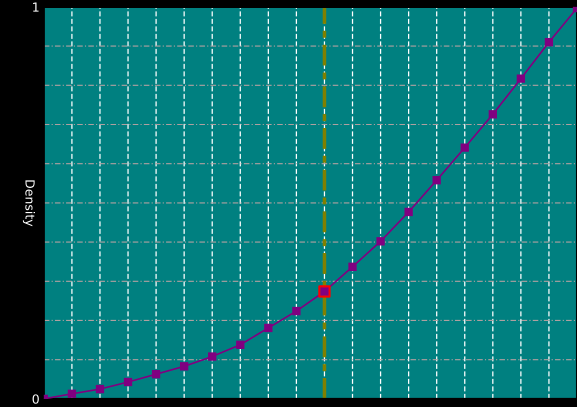  What do you see at coordinates (29, 203) in the screenshot?
I see `y-axis-title: Density` at bounding box center [29, 203].